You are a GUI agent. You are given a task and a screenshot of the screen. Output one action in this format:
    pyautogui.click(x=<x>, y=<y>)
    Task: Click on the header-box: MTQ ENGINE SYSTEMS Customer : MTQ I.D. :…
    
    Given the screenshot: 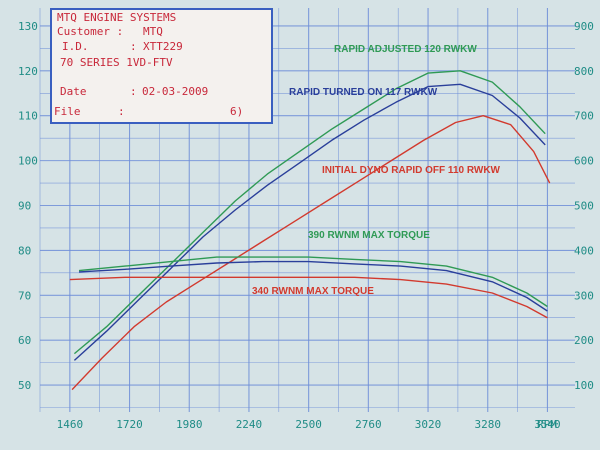 What is the action you would take?
    pyautogui.click(x=161, y=66)
    